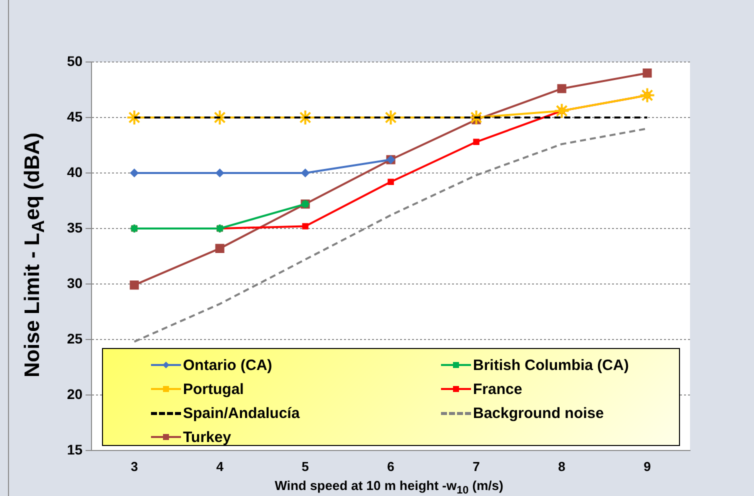 Image resolution: width=754 pixels, height=496 pixels. I want to click on legend-label: Background noise, so click(538, 413).